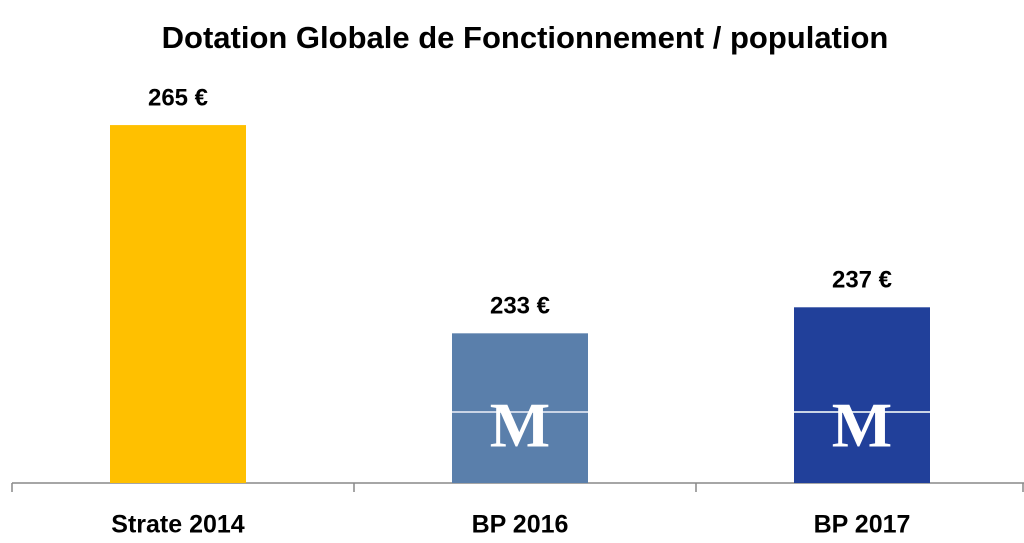  I want to click on x-tick-label: Strate 2014, so click(178, 525).